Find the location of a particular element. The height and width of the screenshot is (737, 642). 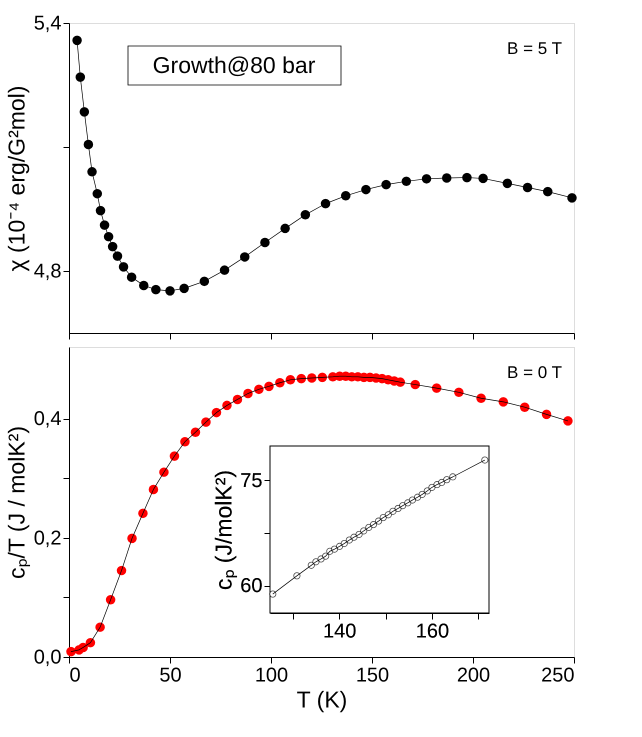

annotation: B = 0 T is located at coordinates (534, 372).